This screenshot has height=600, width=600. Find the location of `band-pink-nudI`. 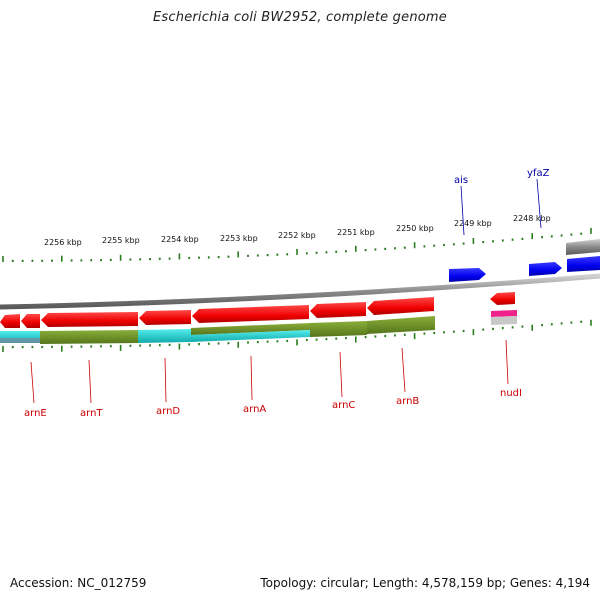

band-pink-nudI is located at coordinates (504, 313).